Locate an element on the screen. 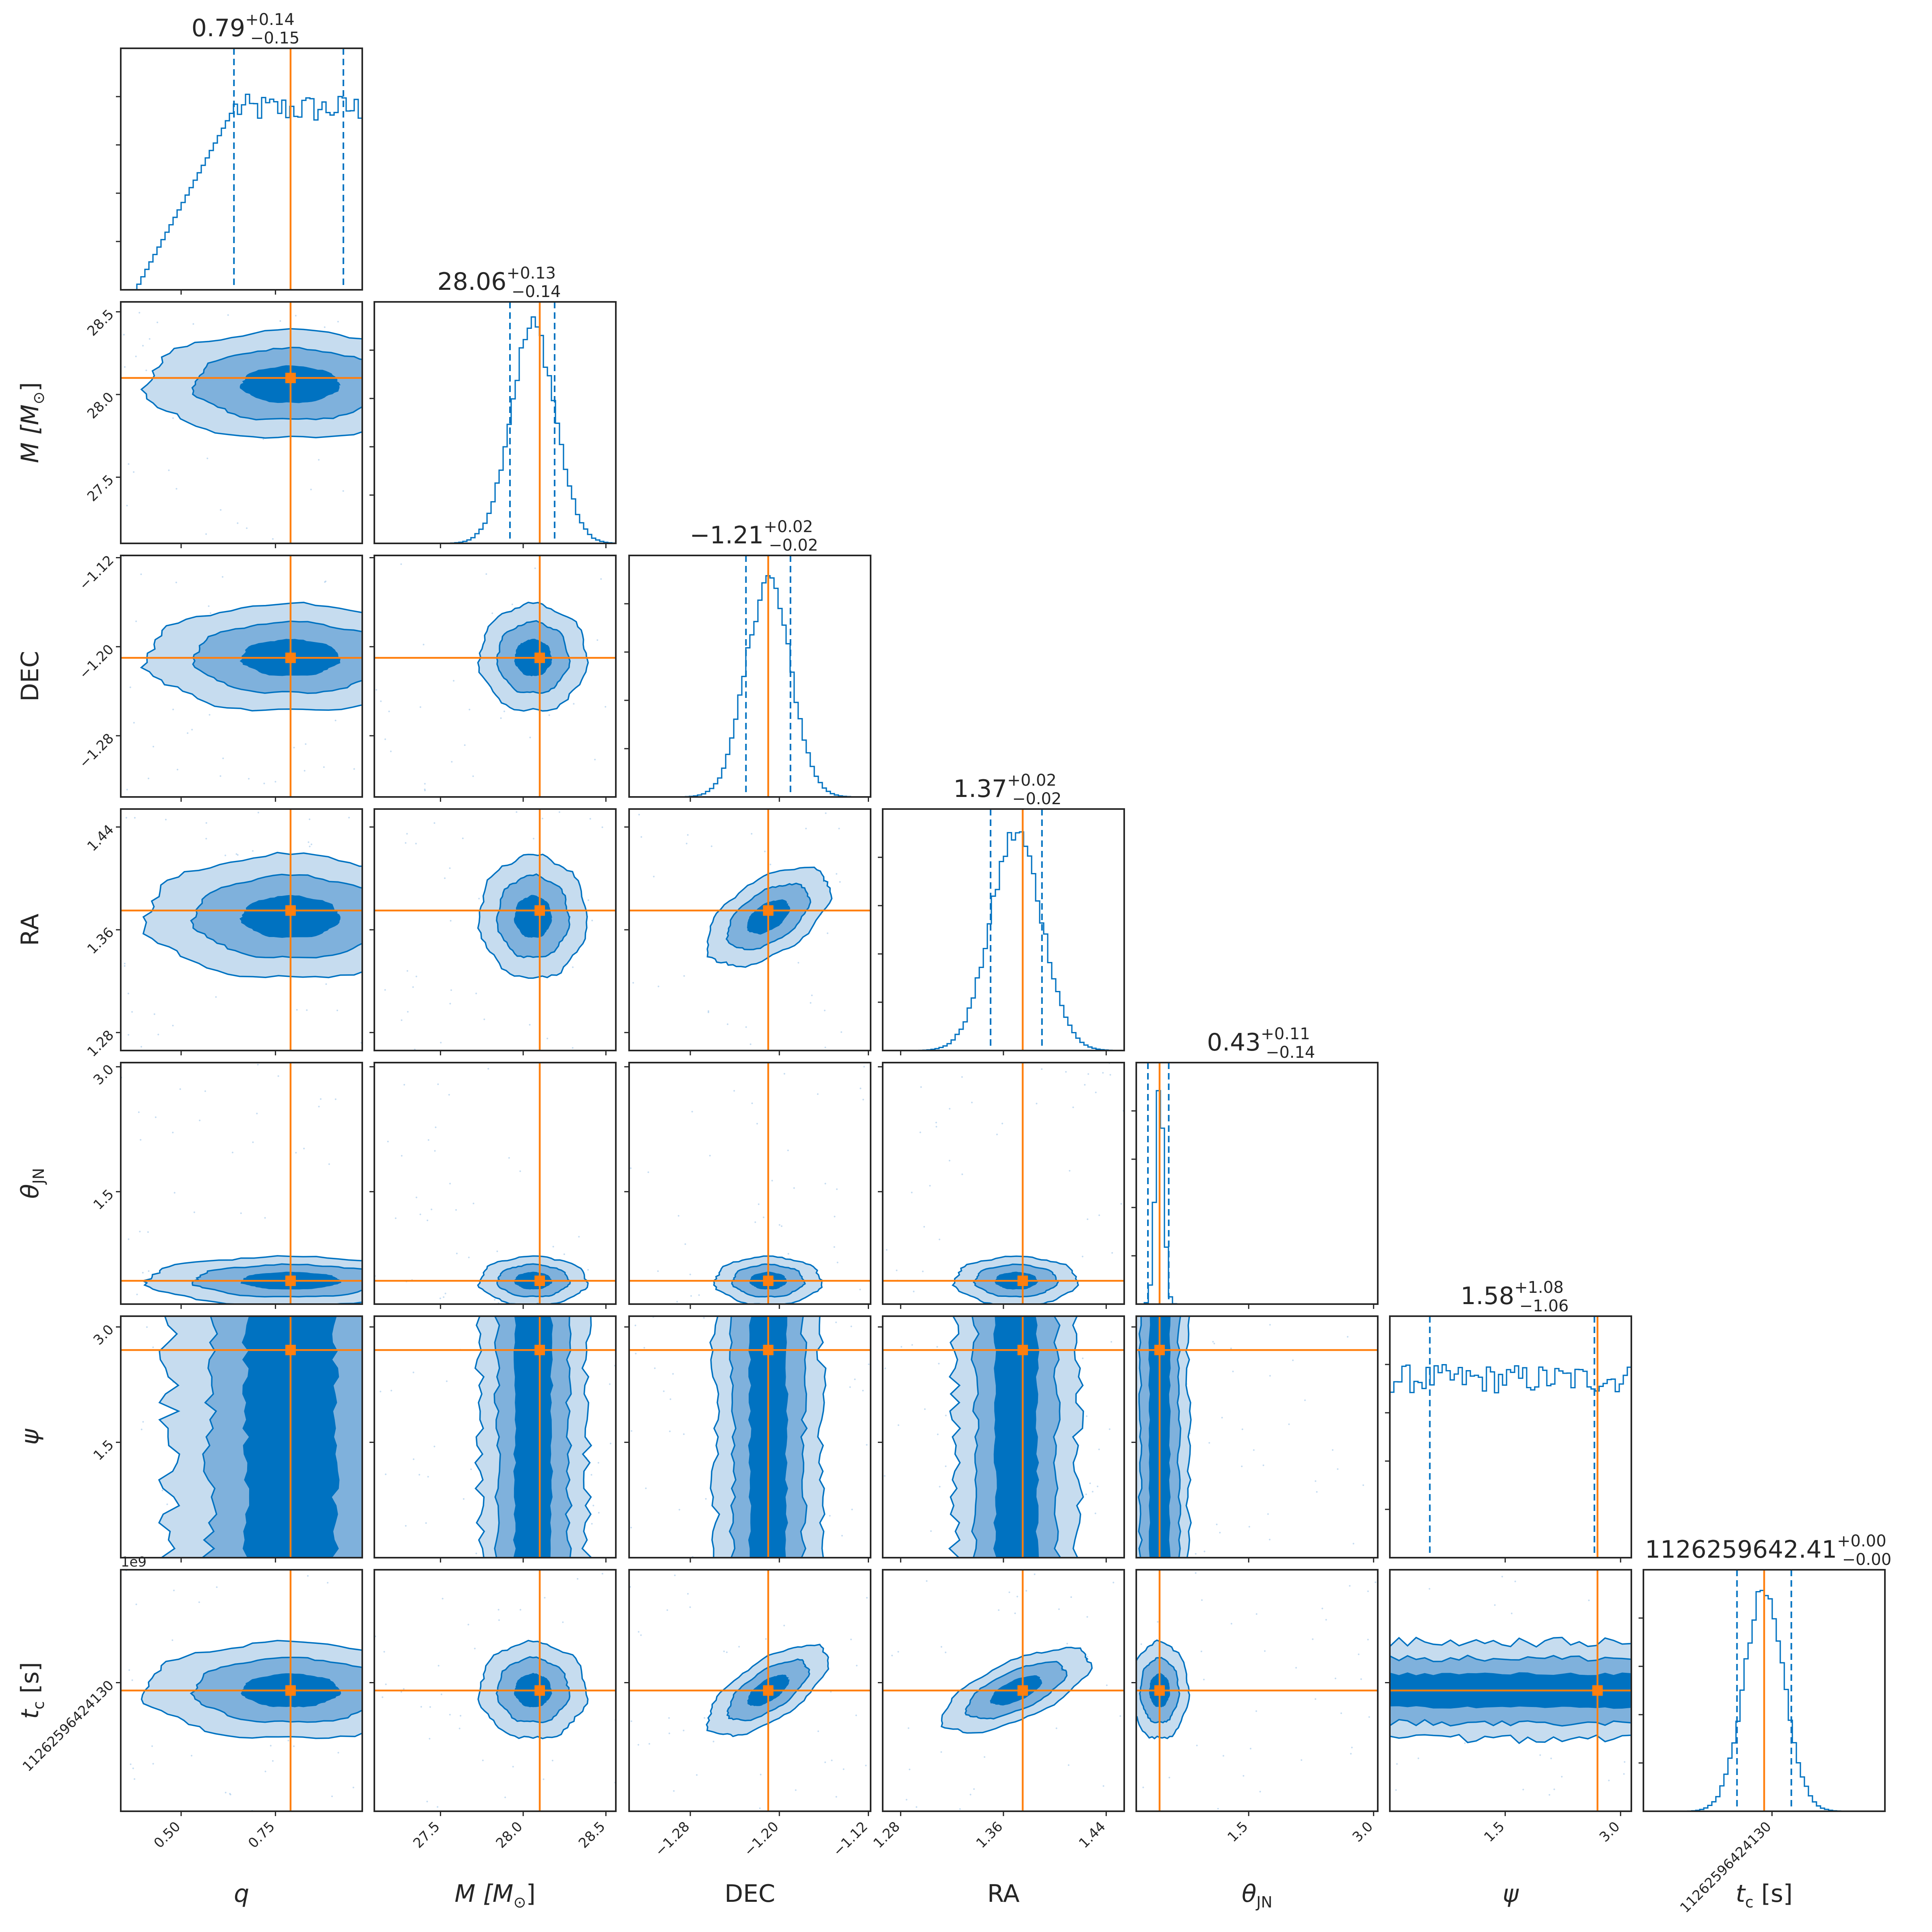  ylabel-psi: ψ is located at coordinates (30, 1436).